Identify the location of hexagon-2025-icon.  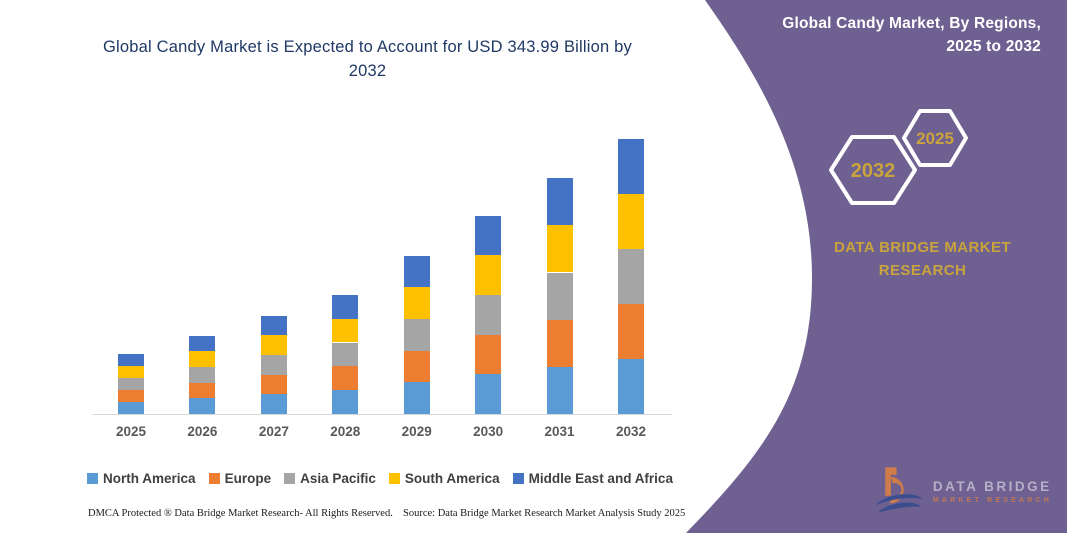
(935, 138).